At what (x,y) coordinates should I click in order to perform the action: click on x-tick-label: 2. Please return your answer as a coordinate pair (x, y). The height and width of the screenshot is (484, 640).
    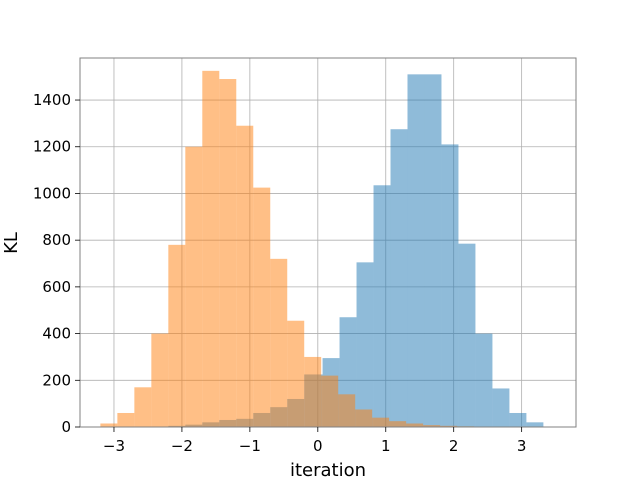
    Looking at the image, I should click on (454, 446).